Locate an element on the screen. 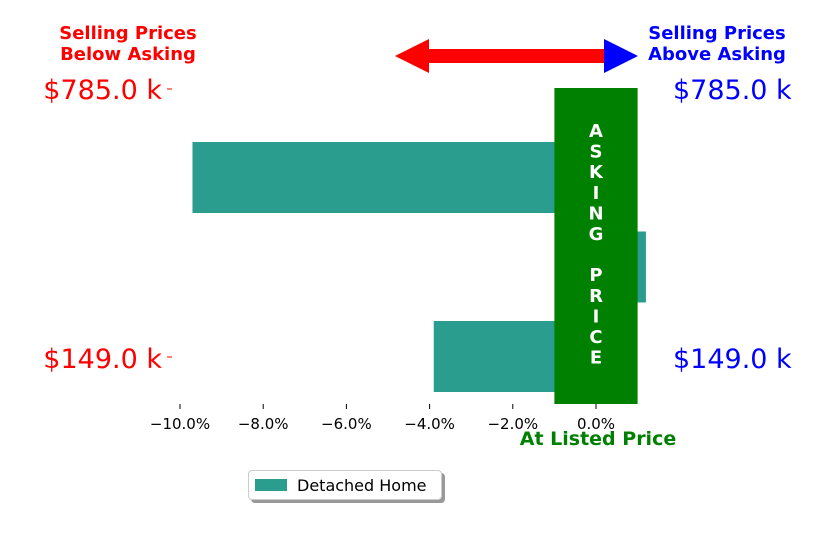 This screenshot has width=834, height=541. asking-letter-2: S is located at coordinates (596, 152).